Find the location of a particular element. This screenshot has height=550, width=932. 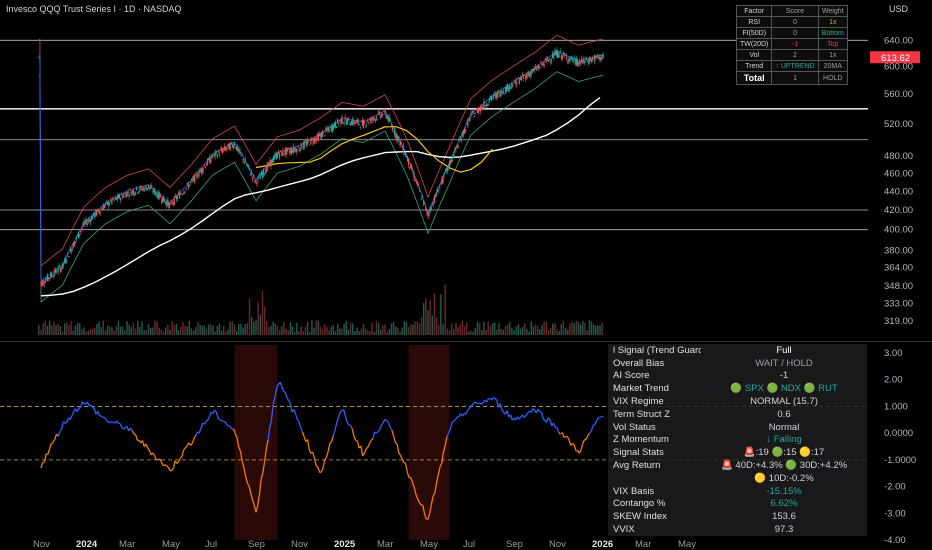

price-tick-label: 640.00 is located at coordinates (898, 40).